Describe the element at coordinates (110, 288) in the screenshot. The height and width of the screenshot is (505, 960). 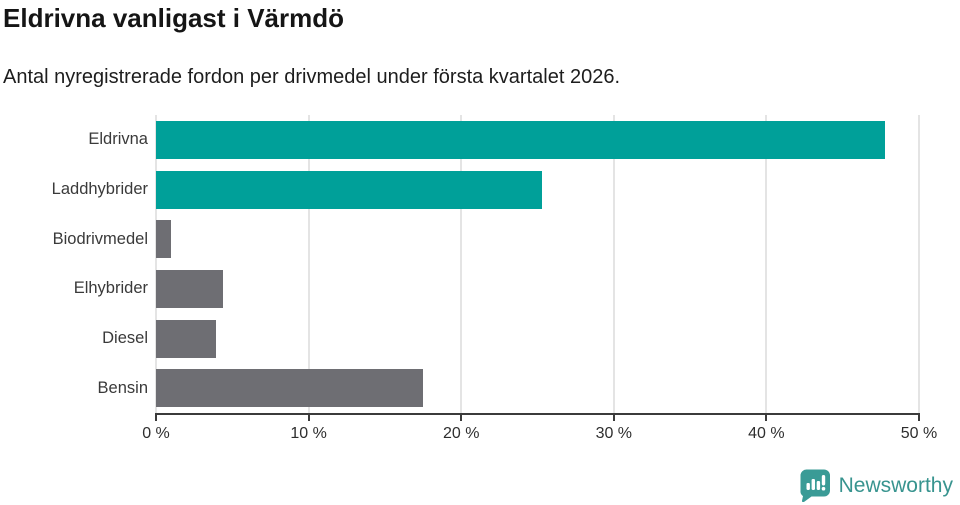
I see `category-label: Elhybrider` at that location.